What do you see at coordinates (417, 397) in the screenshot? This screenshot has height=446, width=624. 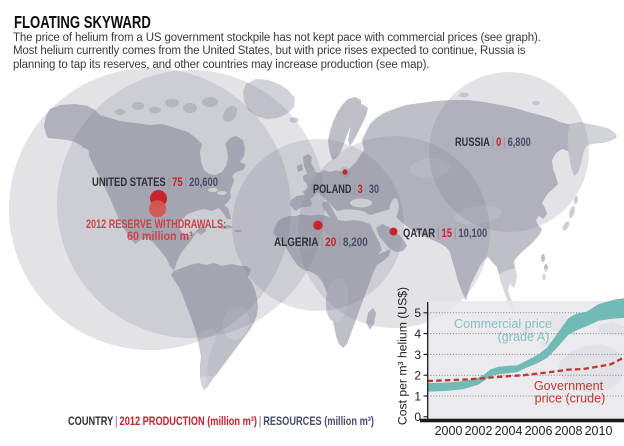 I see `svg-text: 1` at bounding box center [417, 397].